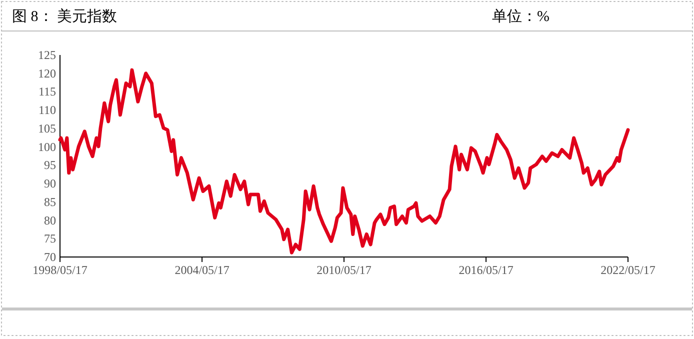 The image size is (694, 339). What do you see at coordinates (628, 270) in the screenshot?
I see `xtick: 2022/05/17` at bounding box center [628, 270].